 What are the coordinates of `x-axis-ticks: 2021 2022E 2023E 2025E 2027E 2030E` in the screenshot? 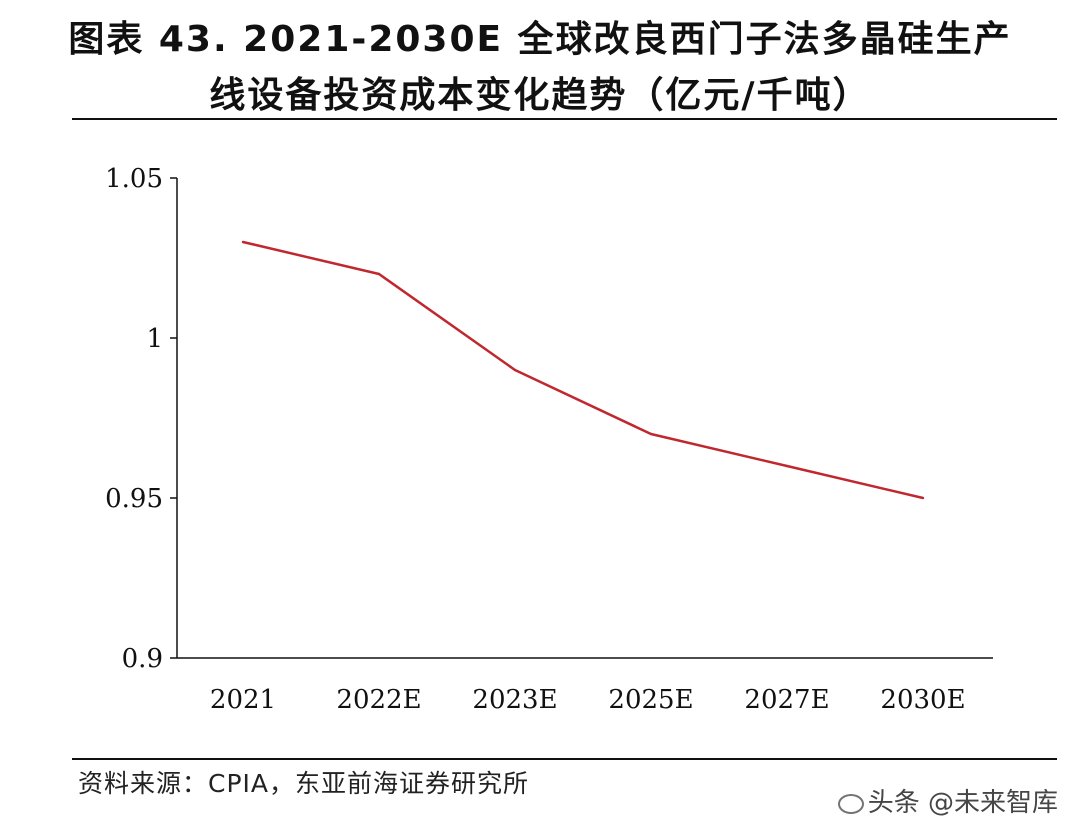 It's located at (588, 700).